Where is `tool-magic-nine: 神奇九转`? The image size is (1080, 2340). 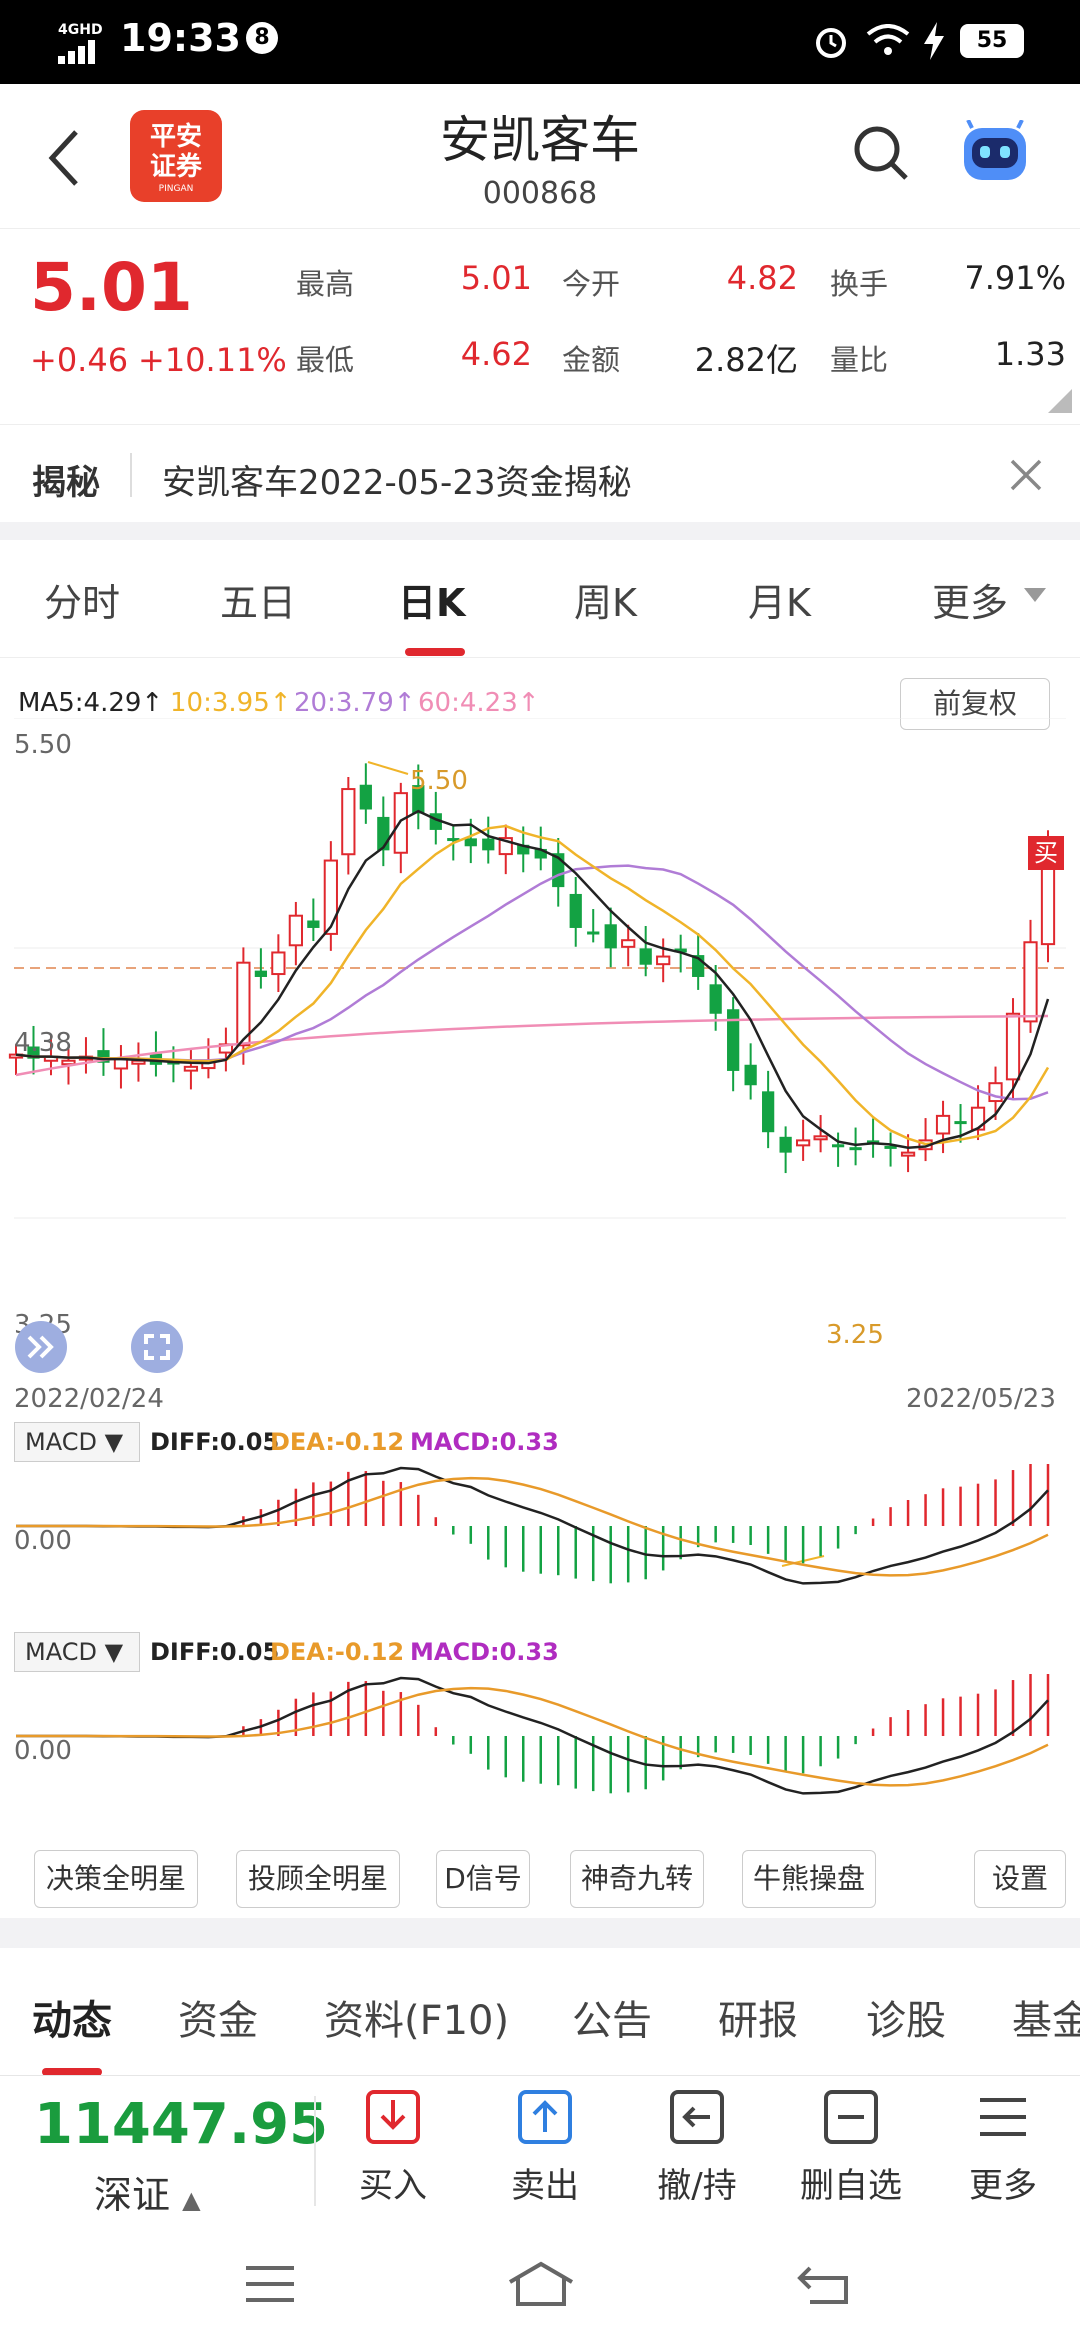 tool-magic-nine: 神奇九转 is located at coordinates (637, 1879).